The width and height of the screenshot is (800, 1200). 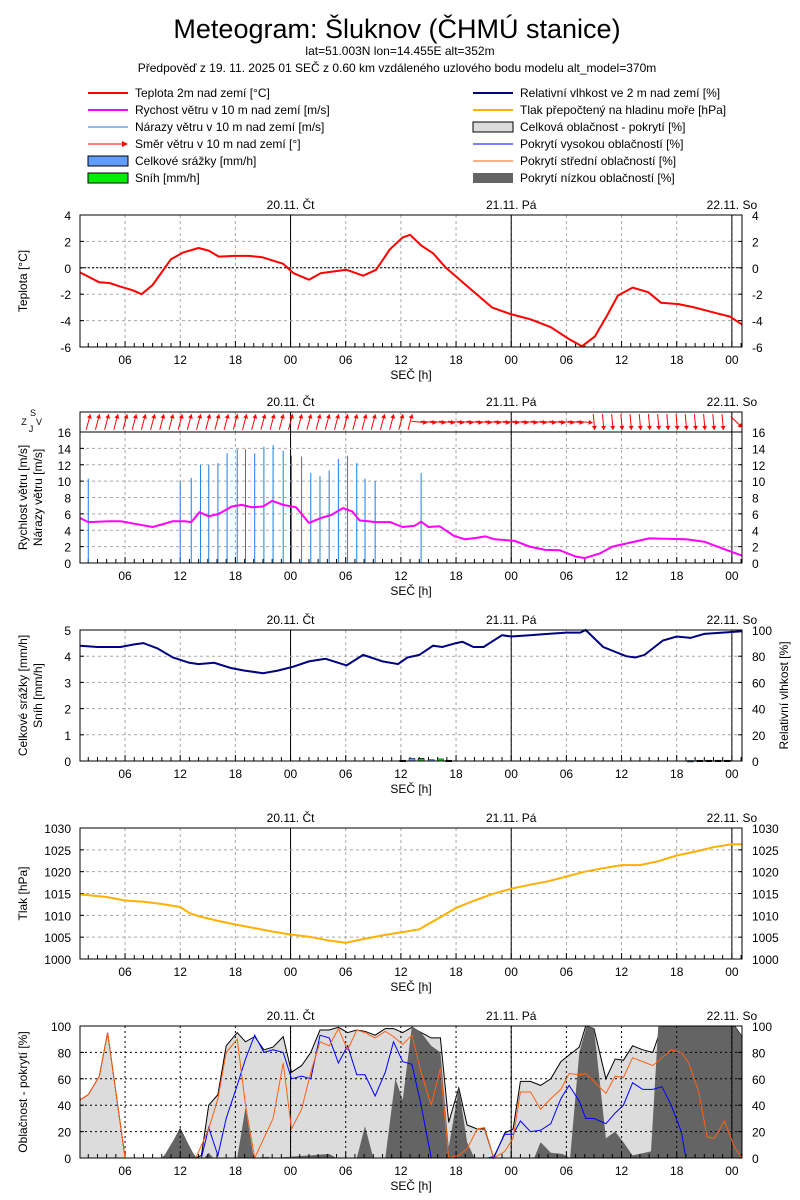 I want to click on y-tick-label-right: 100, so click(x=762, y=1027).